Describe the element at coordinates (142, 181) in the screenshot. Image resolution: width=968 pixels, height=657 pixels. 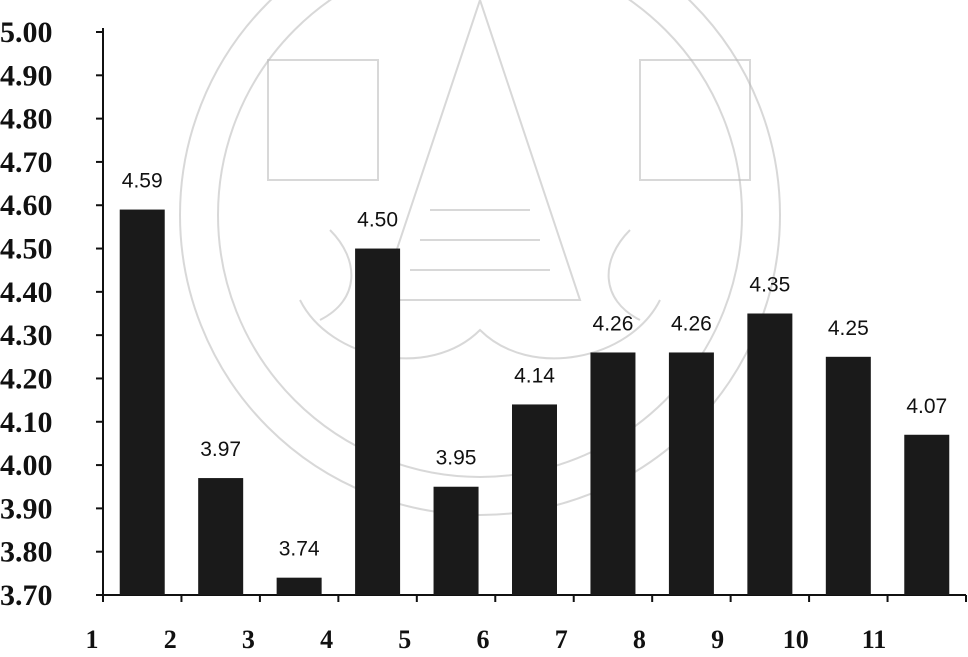
I see `data-label: 4.59` at that location.